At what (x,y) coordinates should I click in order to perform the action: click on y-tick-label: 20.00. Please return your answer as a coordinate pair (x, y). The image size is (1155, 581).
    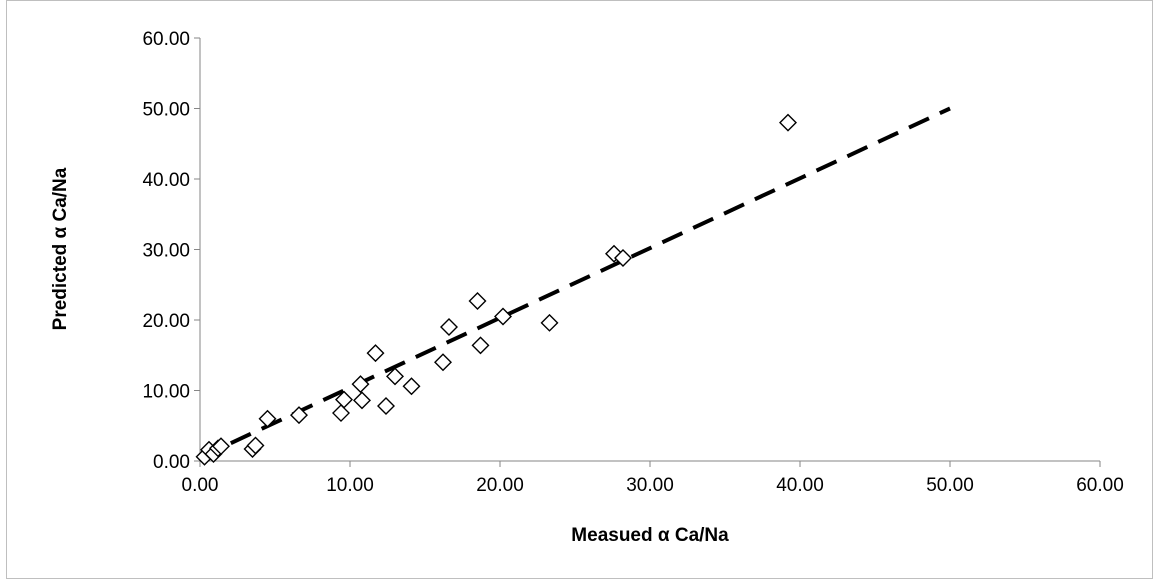
    Looking at the image, I should click on (166, 321).